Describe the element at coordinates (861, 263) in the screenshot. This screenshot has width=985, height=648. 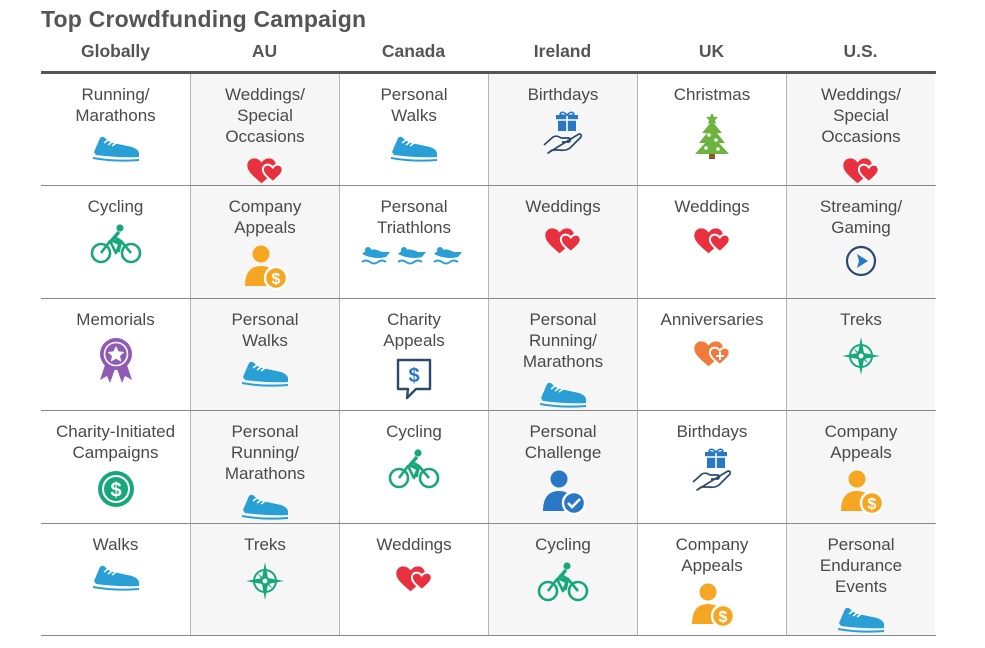
I see `play-icon` at that location.